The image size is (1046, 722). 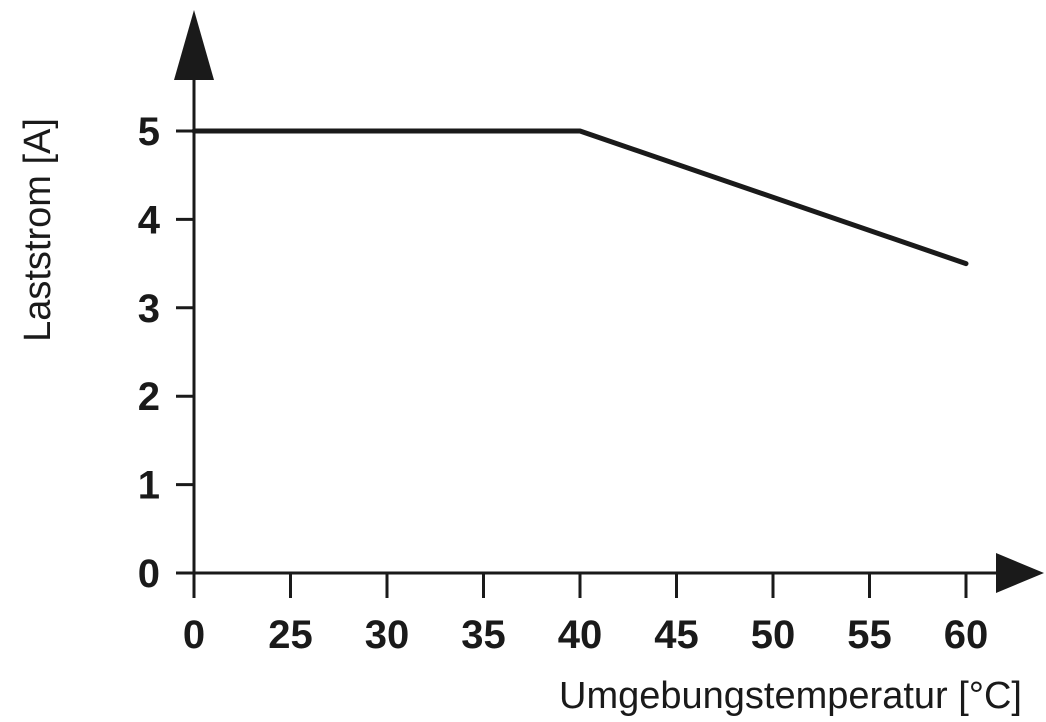 What do you see at coordinates (387, 635) in the screenshot?
I see `x-tick-label: 30` at bounding box center [387, 635].